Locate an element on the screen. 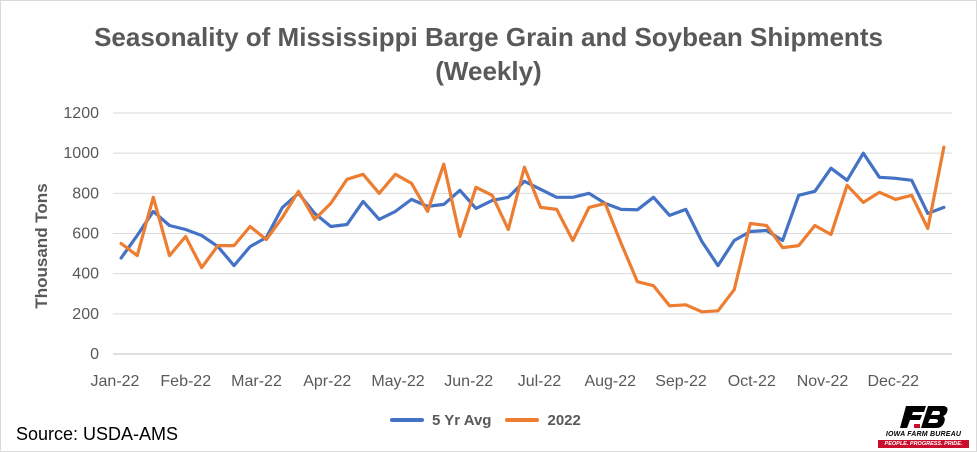  y-tick-label: 1000 is located at coordinates (81, 153).